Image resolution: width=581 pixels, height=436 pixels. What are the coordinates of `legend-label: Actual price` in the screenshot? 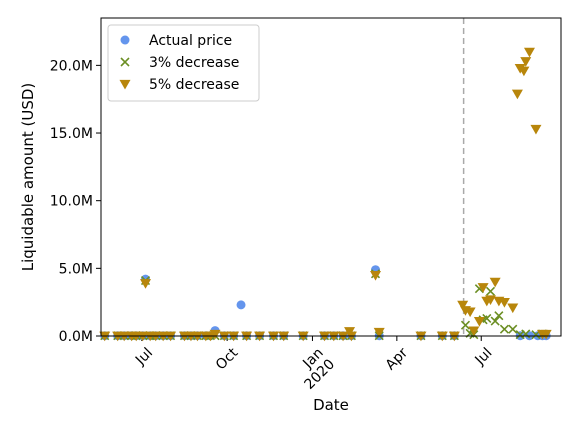 It's located at (190, 41).